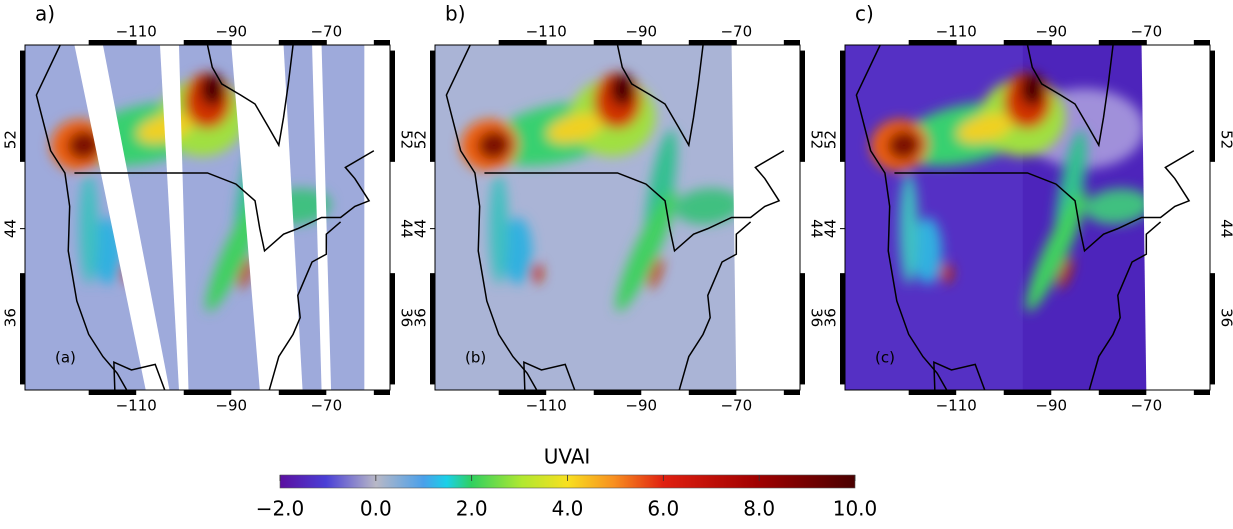  What do you see at coordinates (864, 14) in the screenshot?
I see `panel-label: c)` at bounding box center [864, 14].